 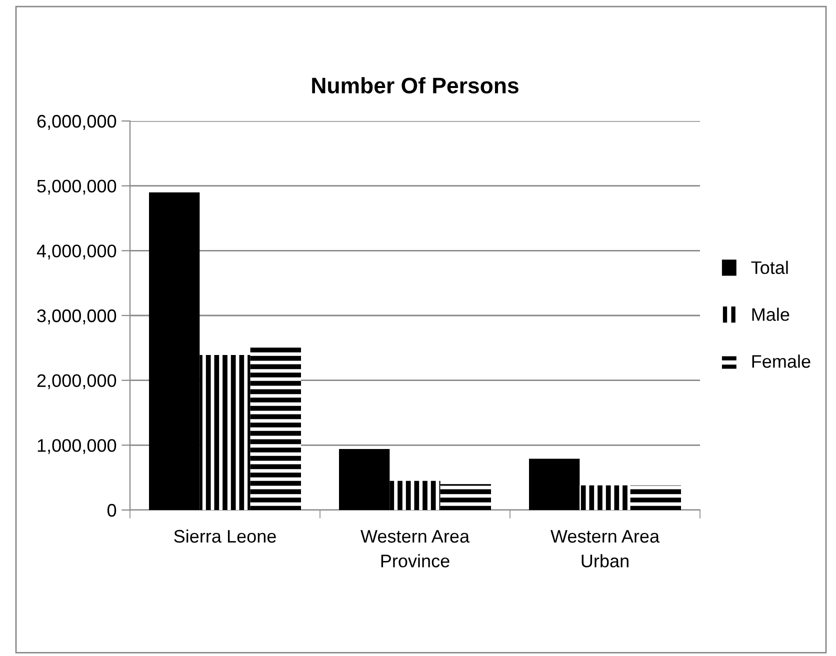 I want to click on text: Female, so click(x=781, y=361).